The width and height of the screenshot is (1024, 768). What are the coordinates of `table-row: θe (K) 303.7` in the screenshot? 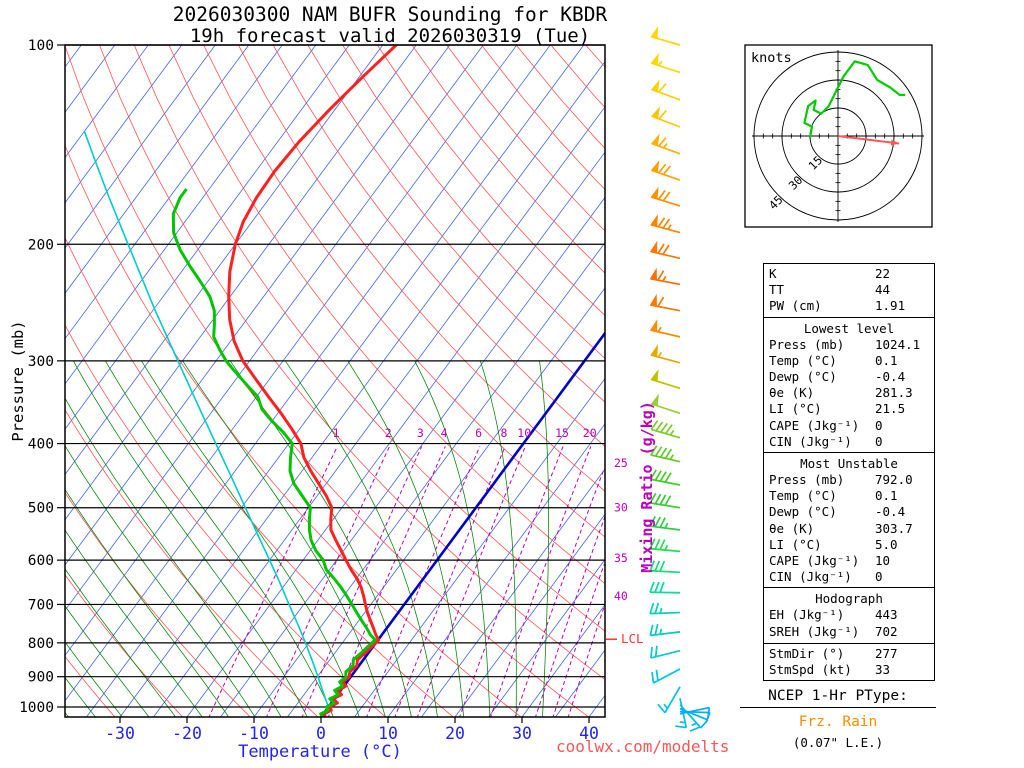 It's located at (841, 528).